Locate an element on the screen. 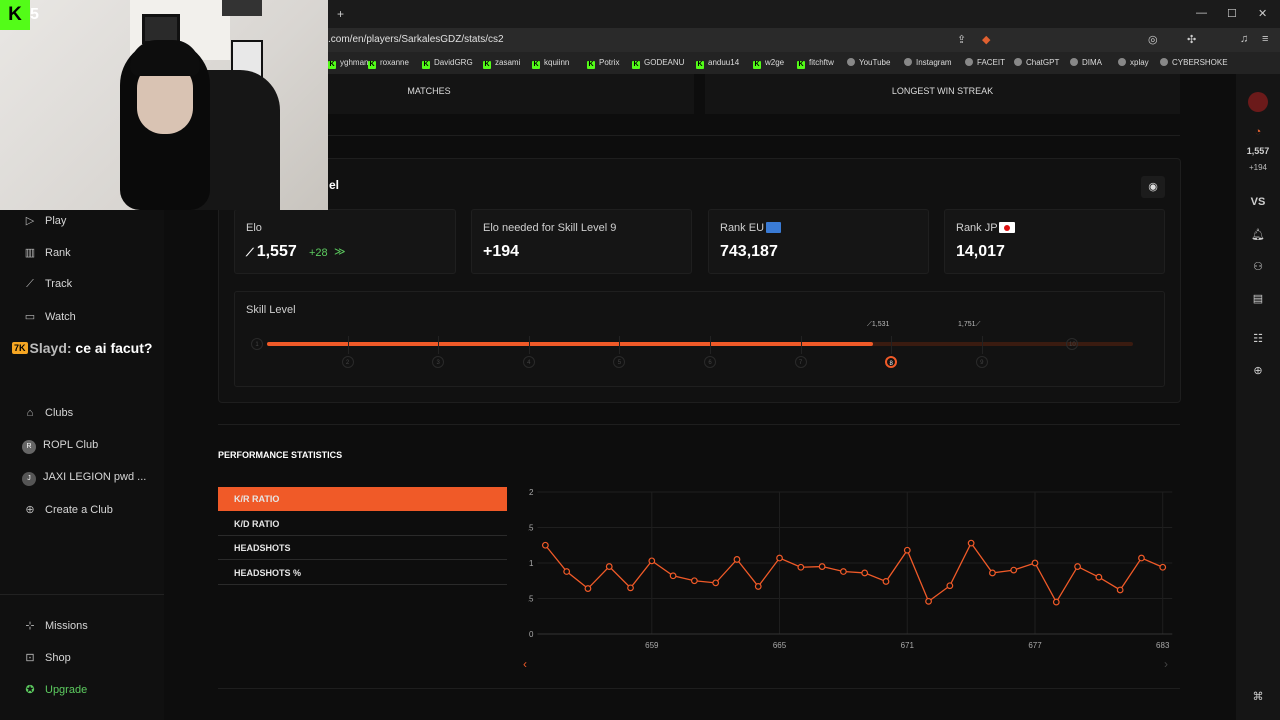 The width and height of the screenshot is (1280, 720). sidebar-item-shop: ⊡ Shop is located at coordinates (46, 657).